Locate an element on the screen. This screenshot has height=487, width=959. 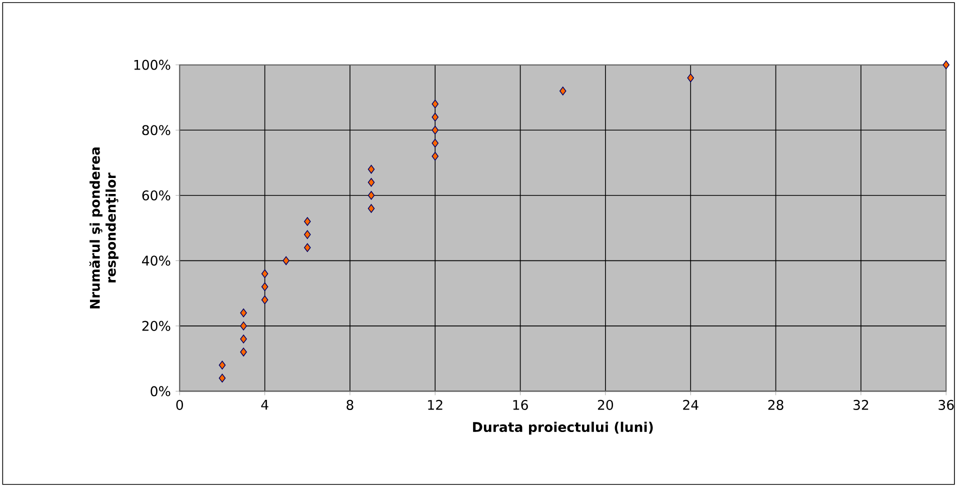
y-tick-label: 40% is located at coordinates (156, 261).